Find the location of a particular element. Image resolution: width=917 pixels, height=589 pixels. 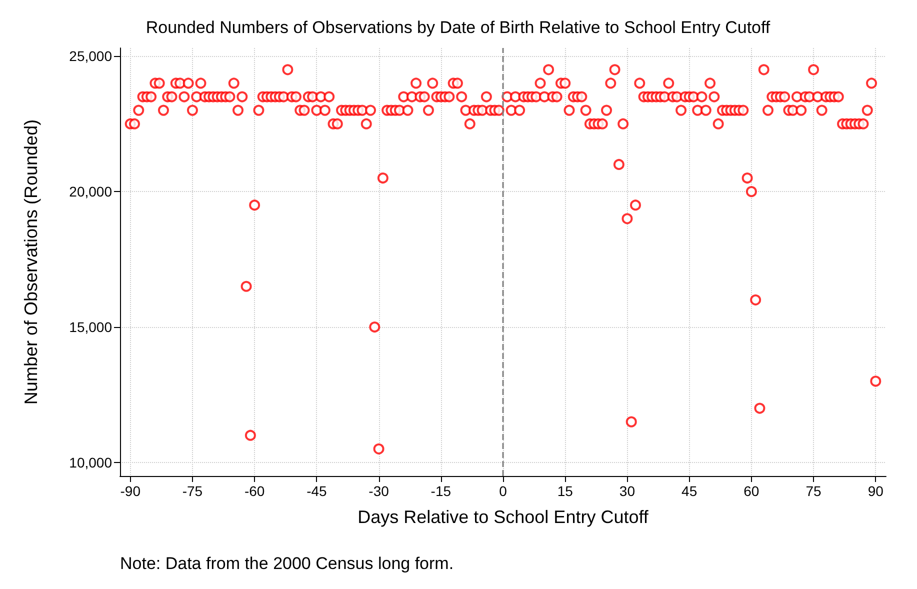

x-tick-label: -45 is located at coordinates (317, 491).